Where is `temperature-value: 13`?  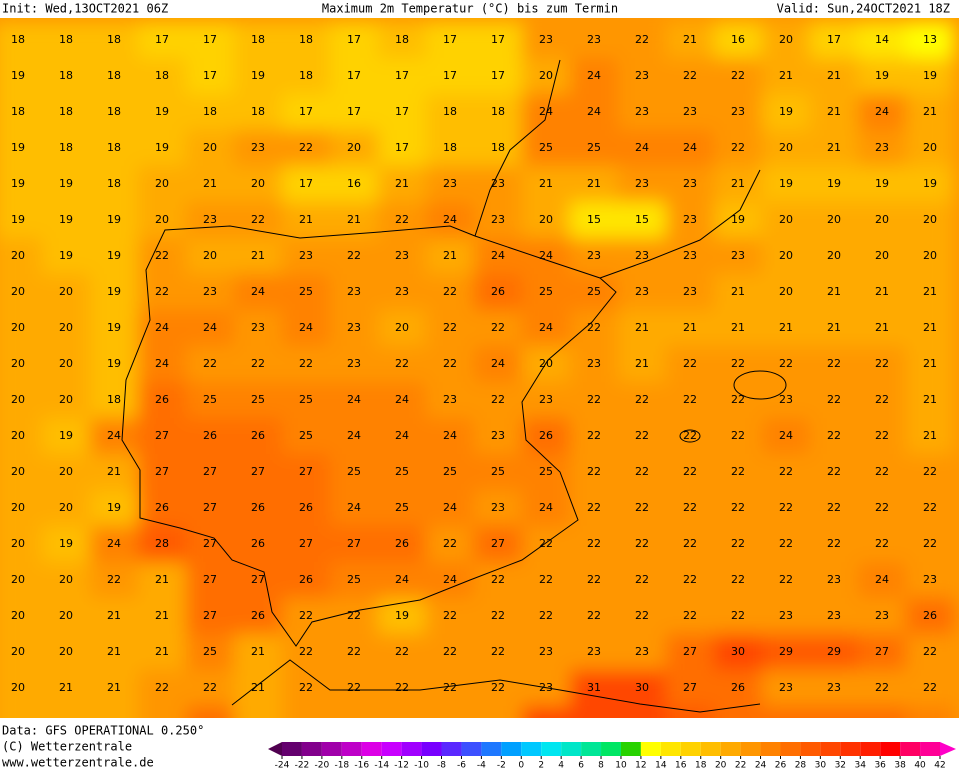
temperature-value: 13 is located at coordinates (930, 39).